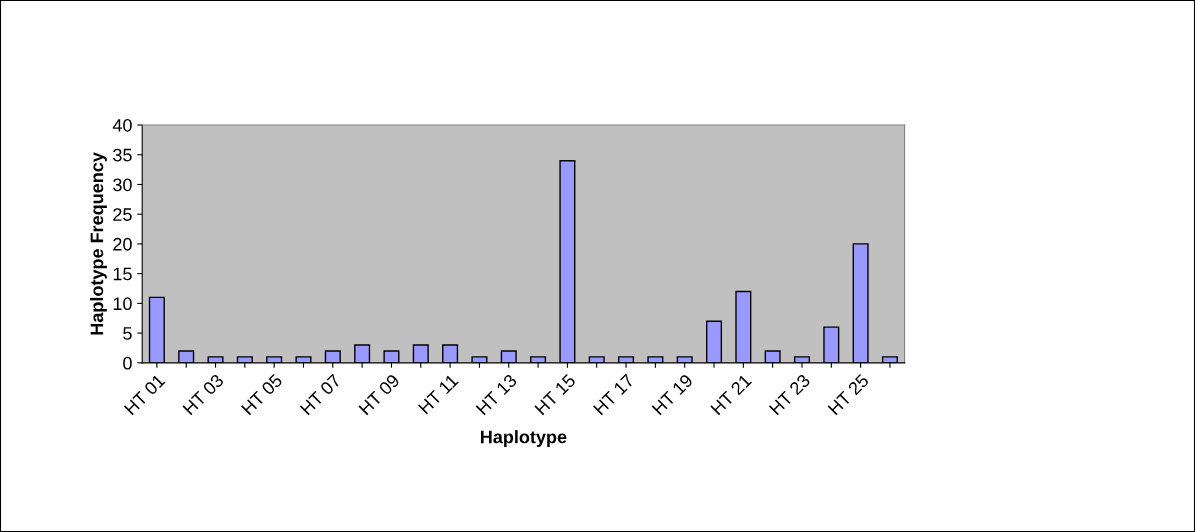 The height and width of the screenshot is (532, 1195). What do you see at coordinates (122, 304) in the screenshot?
I see `y-tick-label: 10` at bounding box center [122, 304].